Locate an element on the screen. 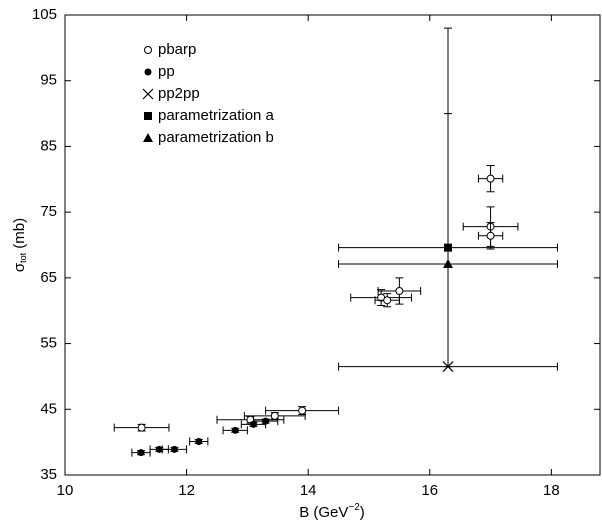 The height and width of the screenshot is (528, 602). x-label-end: ) is located at coordinates (362, 512).